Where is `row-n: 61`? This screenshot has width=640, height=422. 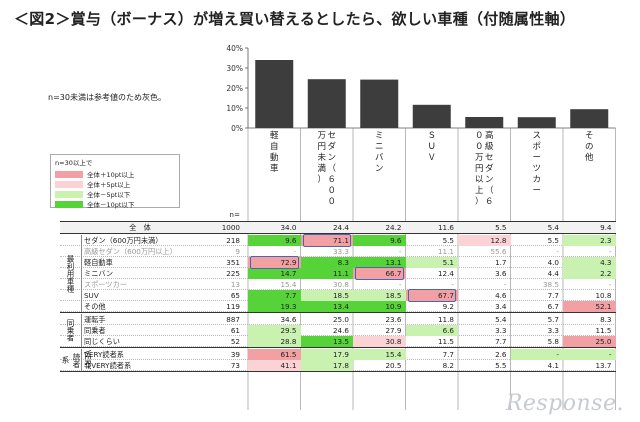
row-n: 61 is located at coordinates (235, 330).